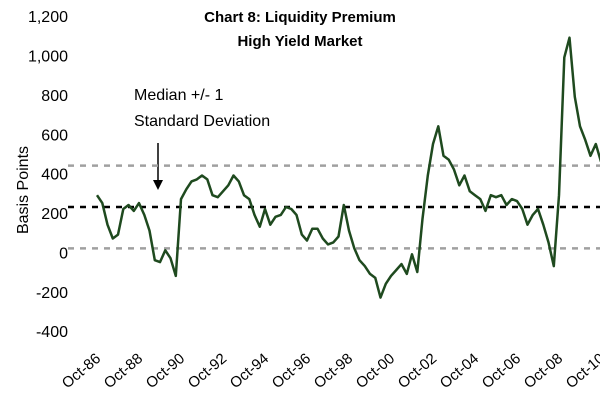  What do you see at coordinates (178, 95) in the screenshot?
I see `annotation: Median +/- 1` at bounding box center [178, 95].